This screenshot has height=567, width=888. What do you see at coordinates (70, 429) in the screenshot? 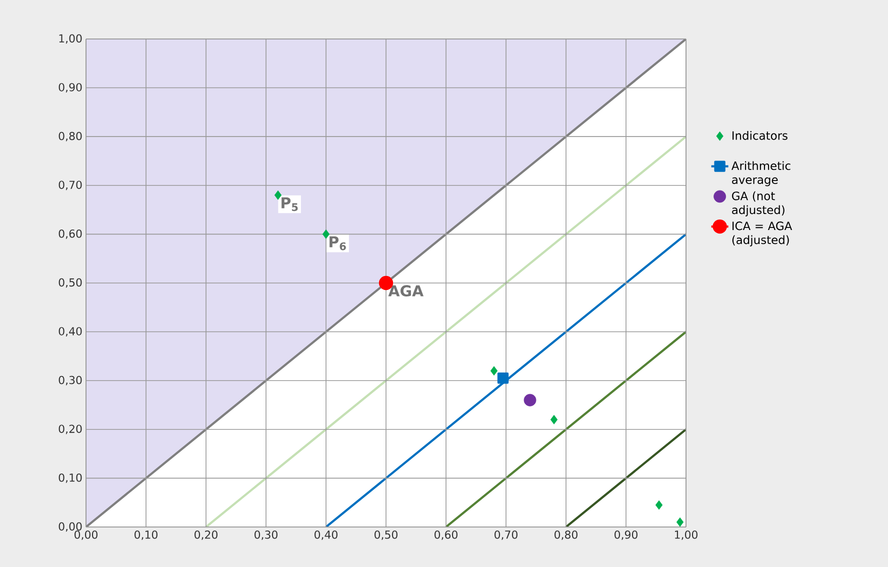
I see `y-tick-label: 0,20` at bounding box center [70, 429].